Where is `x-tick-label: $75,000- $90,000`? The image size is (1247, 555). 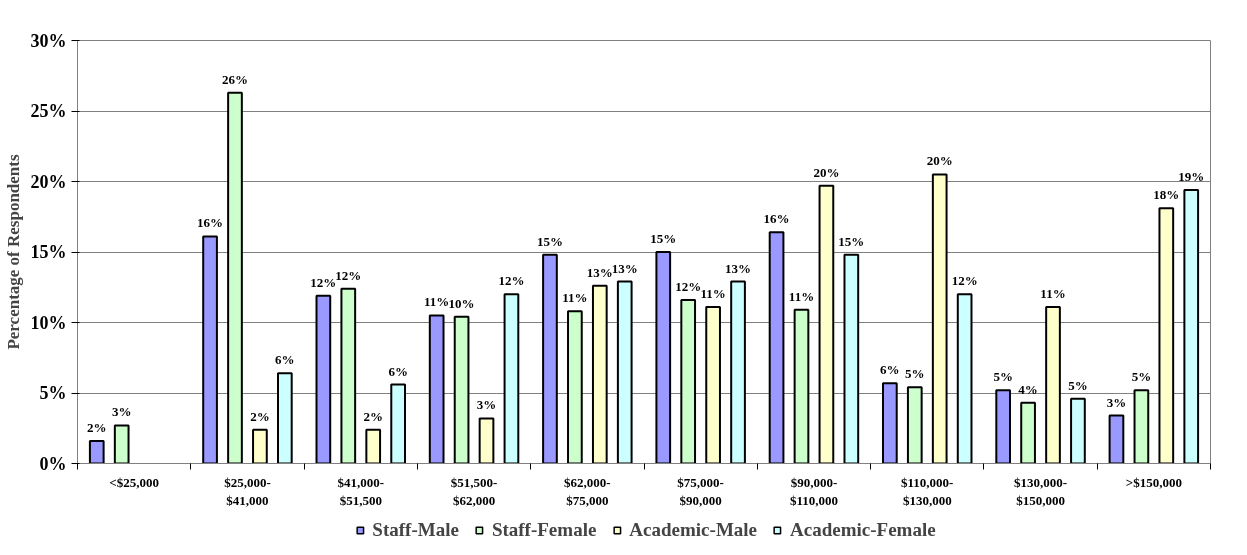
x-tick-label: $75,000- $90,000 is located at coordinates (700, 491).